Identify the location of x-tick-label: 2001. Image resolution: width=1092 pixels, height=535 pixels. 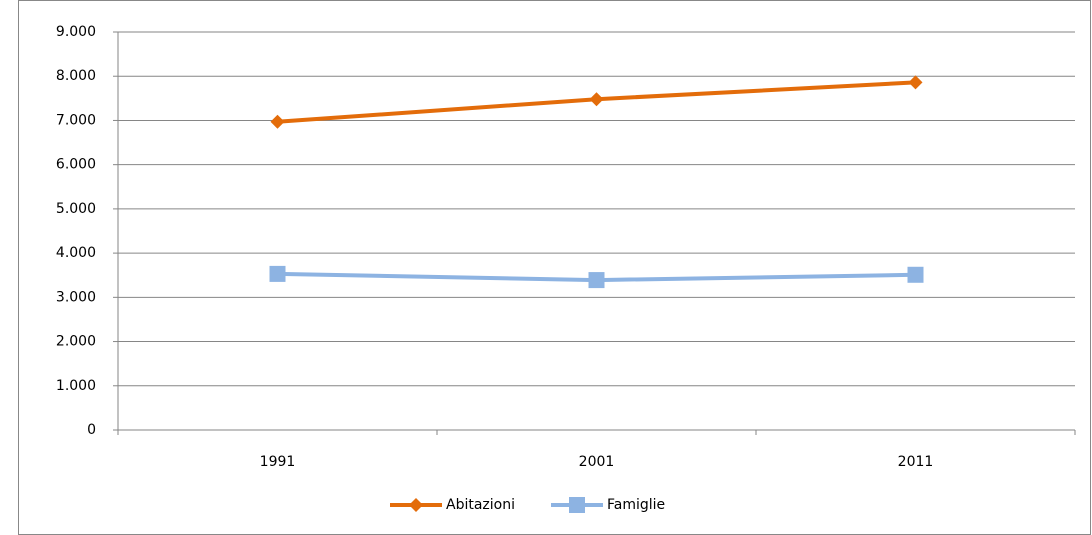
(597, 462).